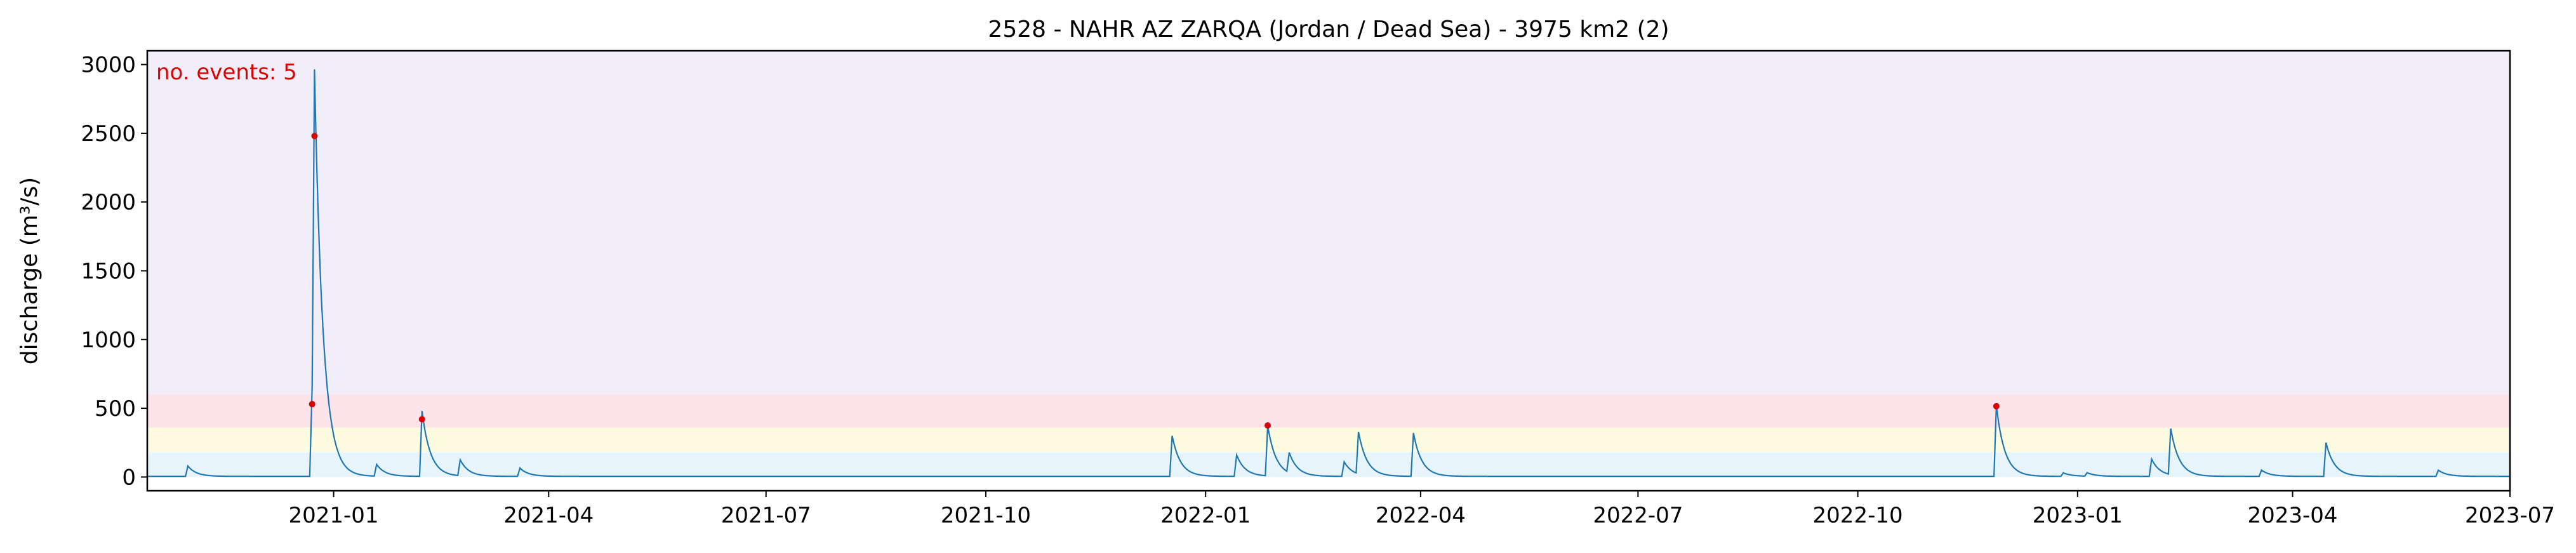 This screenshot has width=2576, height=553. What do you see at coordinates (1638, 515) in the screenshot?
I see `x-tick-label: 2022-07` at bounding box center [1638, 515].